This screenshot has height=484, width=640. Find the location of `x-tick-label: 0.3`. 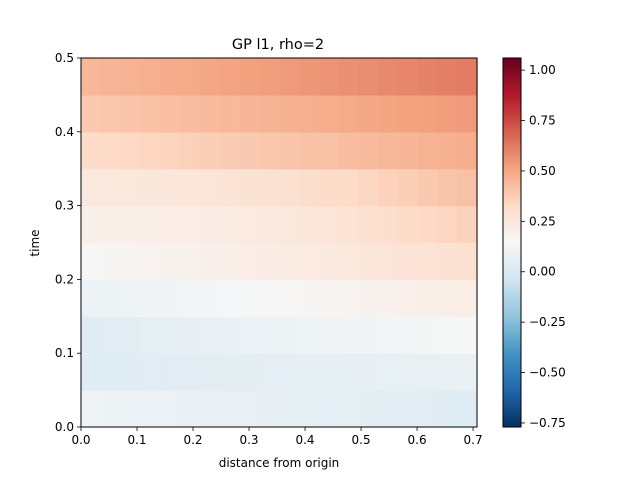

x-tick-label: 0.3 is located at coordinates (248, 440).